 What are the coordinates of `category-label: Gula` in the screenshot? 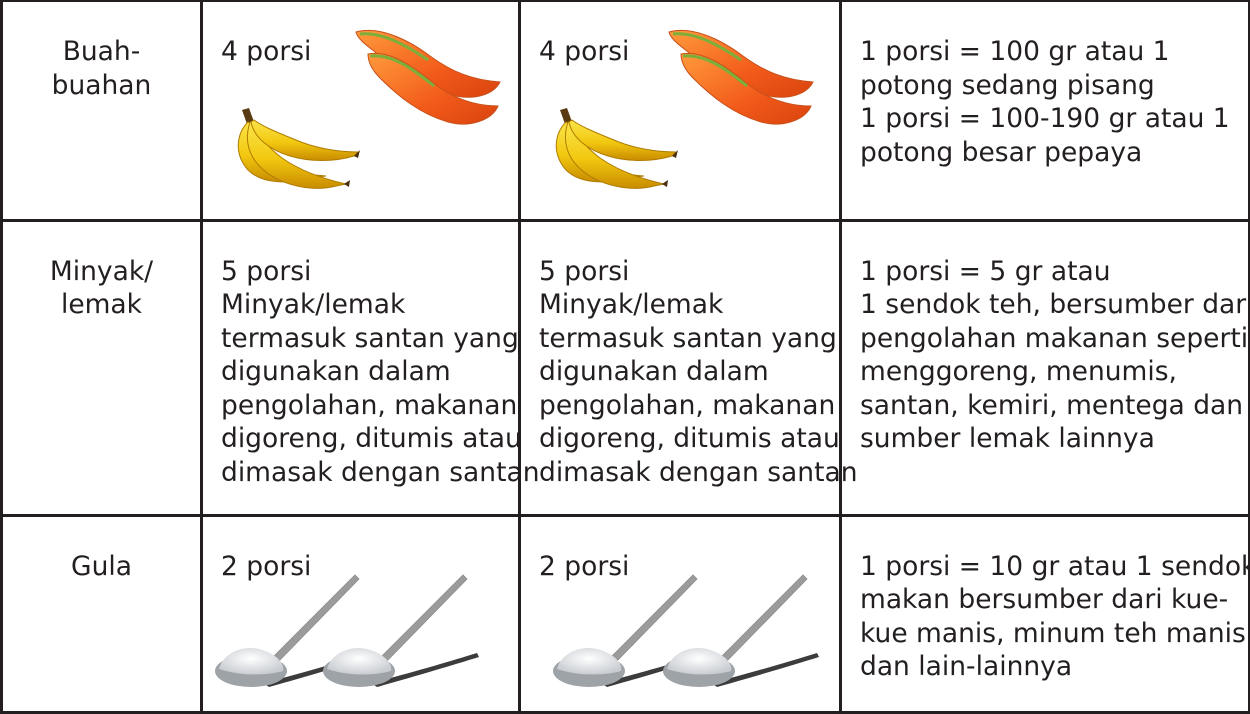 It's located at (101, 566).